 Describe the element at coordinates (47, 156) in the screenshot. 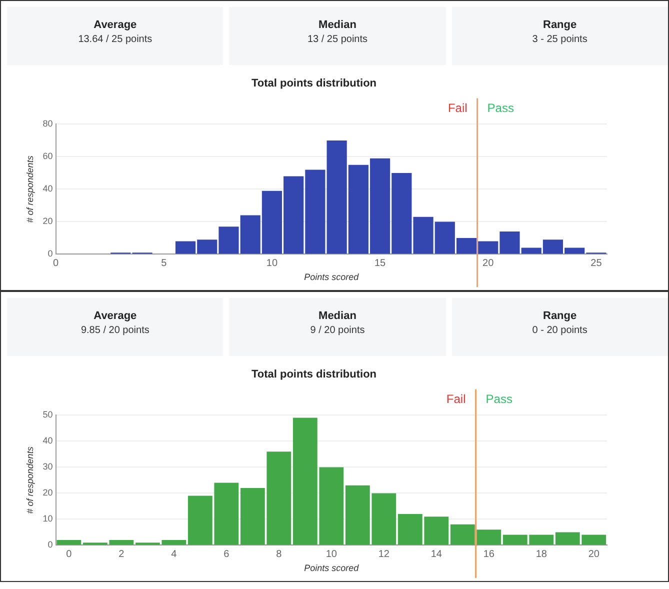

I see `y-tick-label: 60` at that location.